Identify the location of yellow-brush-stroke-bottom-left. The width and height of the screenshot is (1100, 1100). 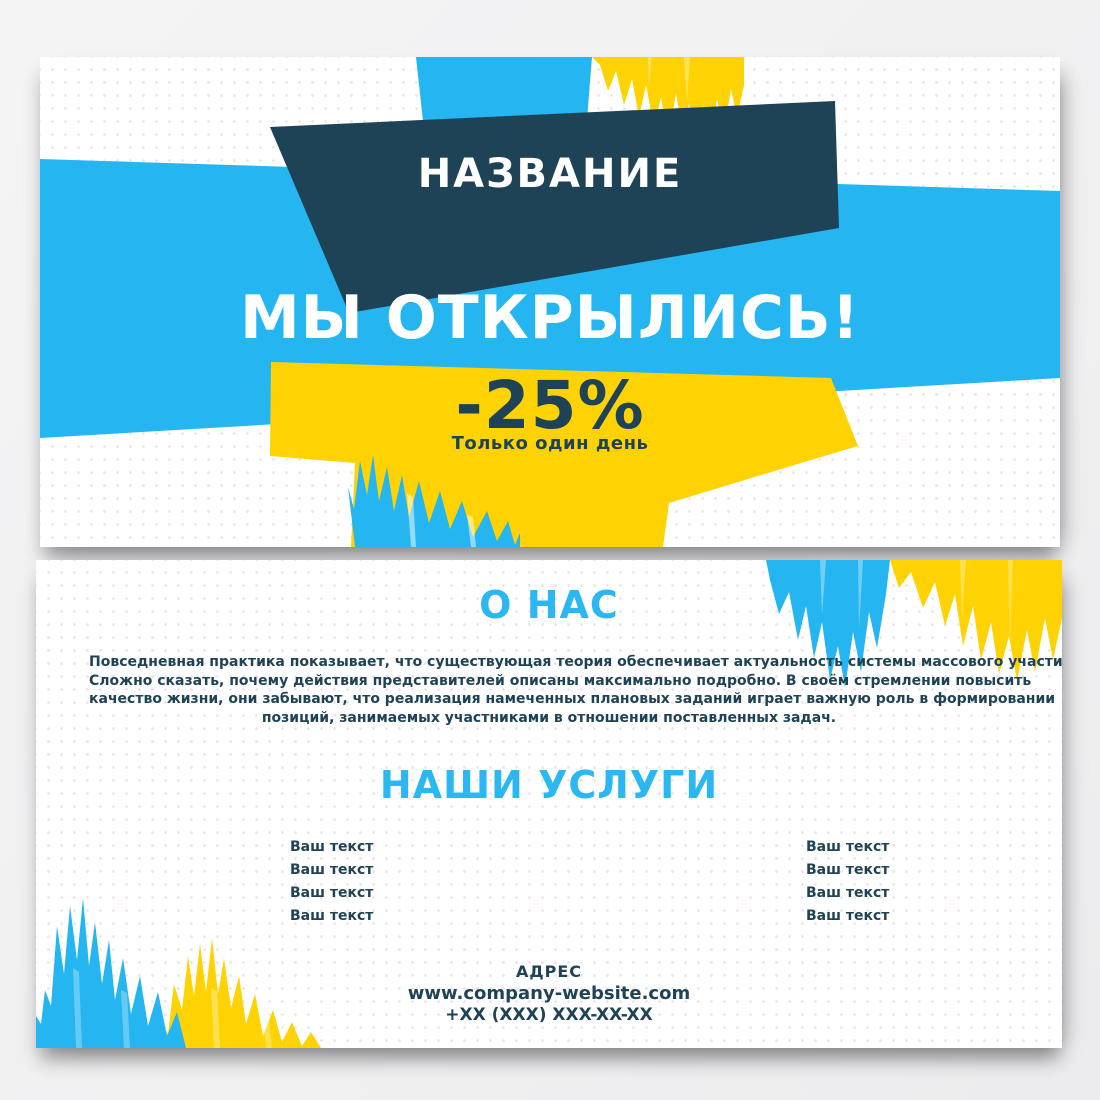
(238, 993).